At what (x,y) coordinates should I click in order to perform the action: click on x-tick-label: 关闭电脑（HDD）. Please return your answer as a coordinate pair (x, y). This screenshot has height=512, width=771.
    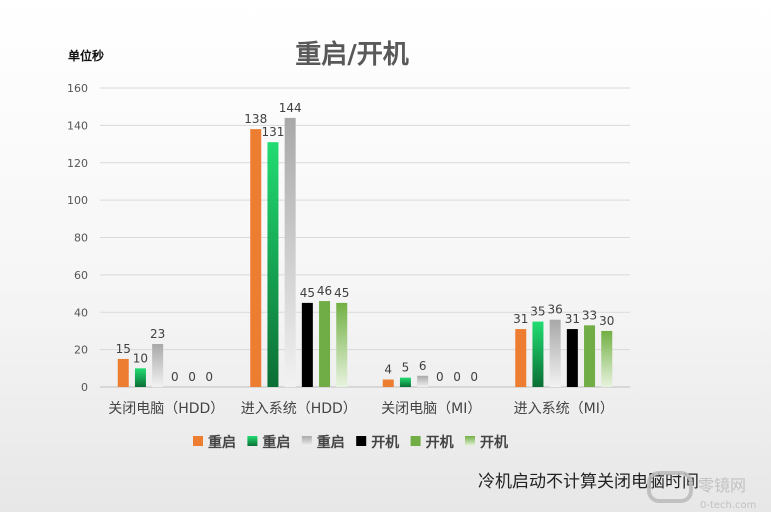
    Looking at the image, I should click on (166, 409).